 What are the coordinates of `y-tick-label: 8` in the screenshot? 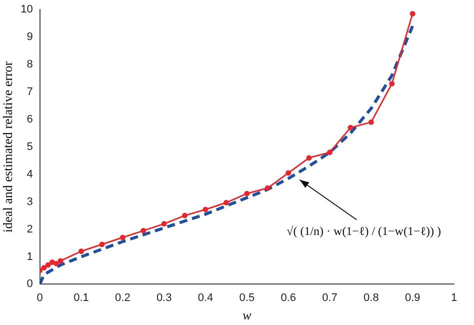 It's located at (29, 64).